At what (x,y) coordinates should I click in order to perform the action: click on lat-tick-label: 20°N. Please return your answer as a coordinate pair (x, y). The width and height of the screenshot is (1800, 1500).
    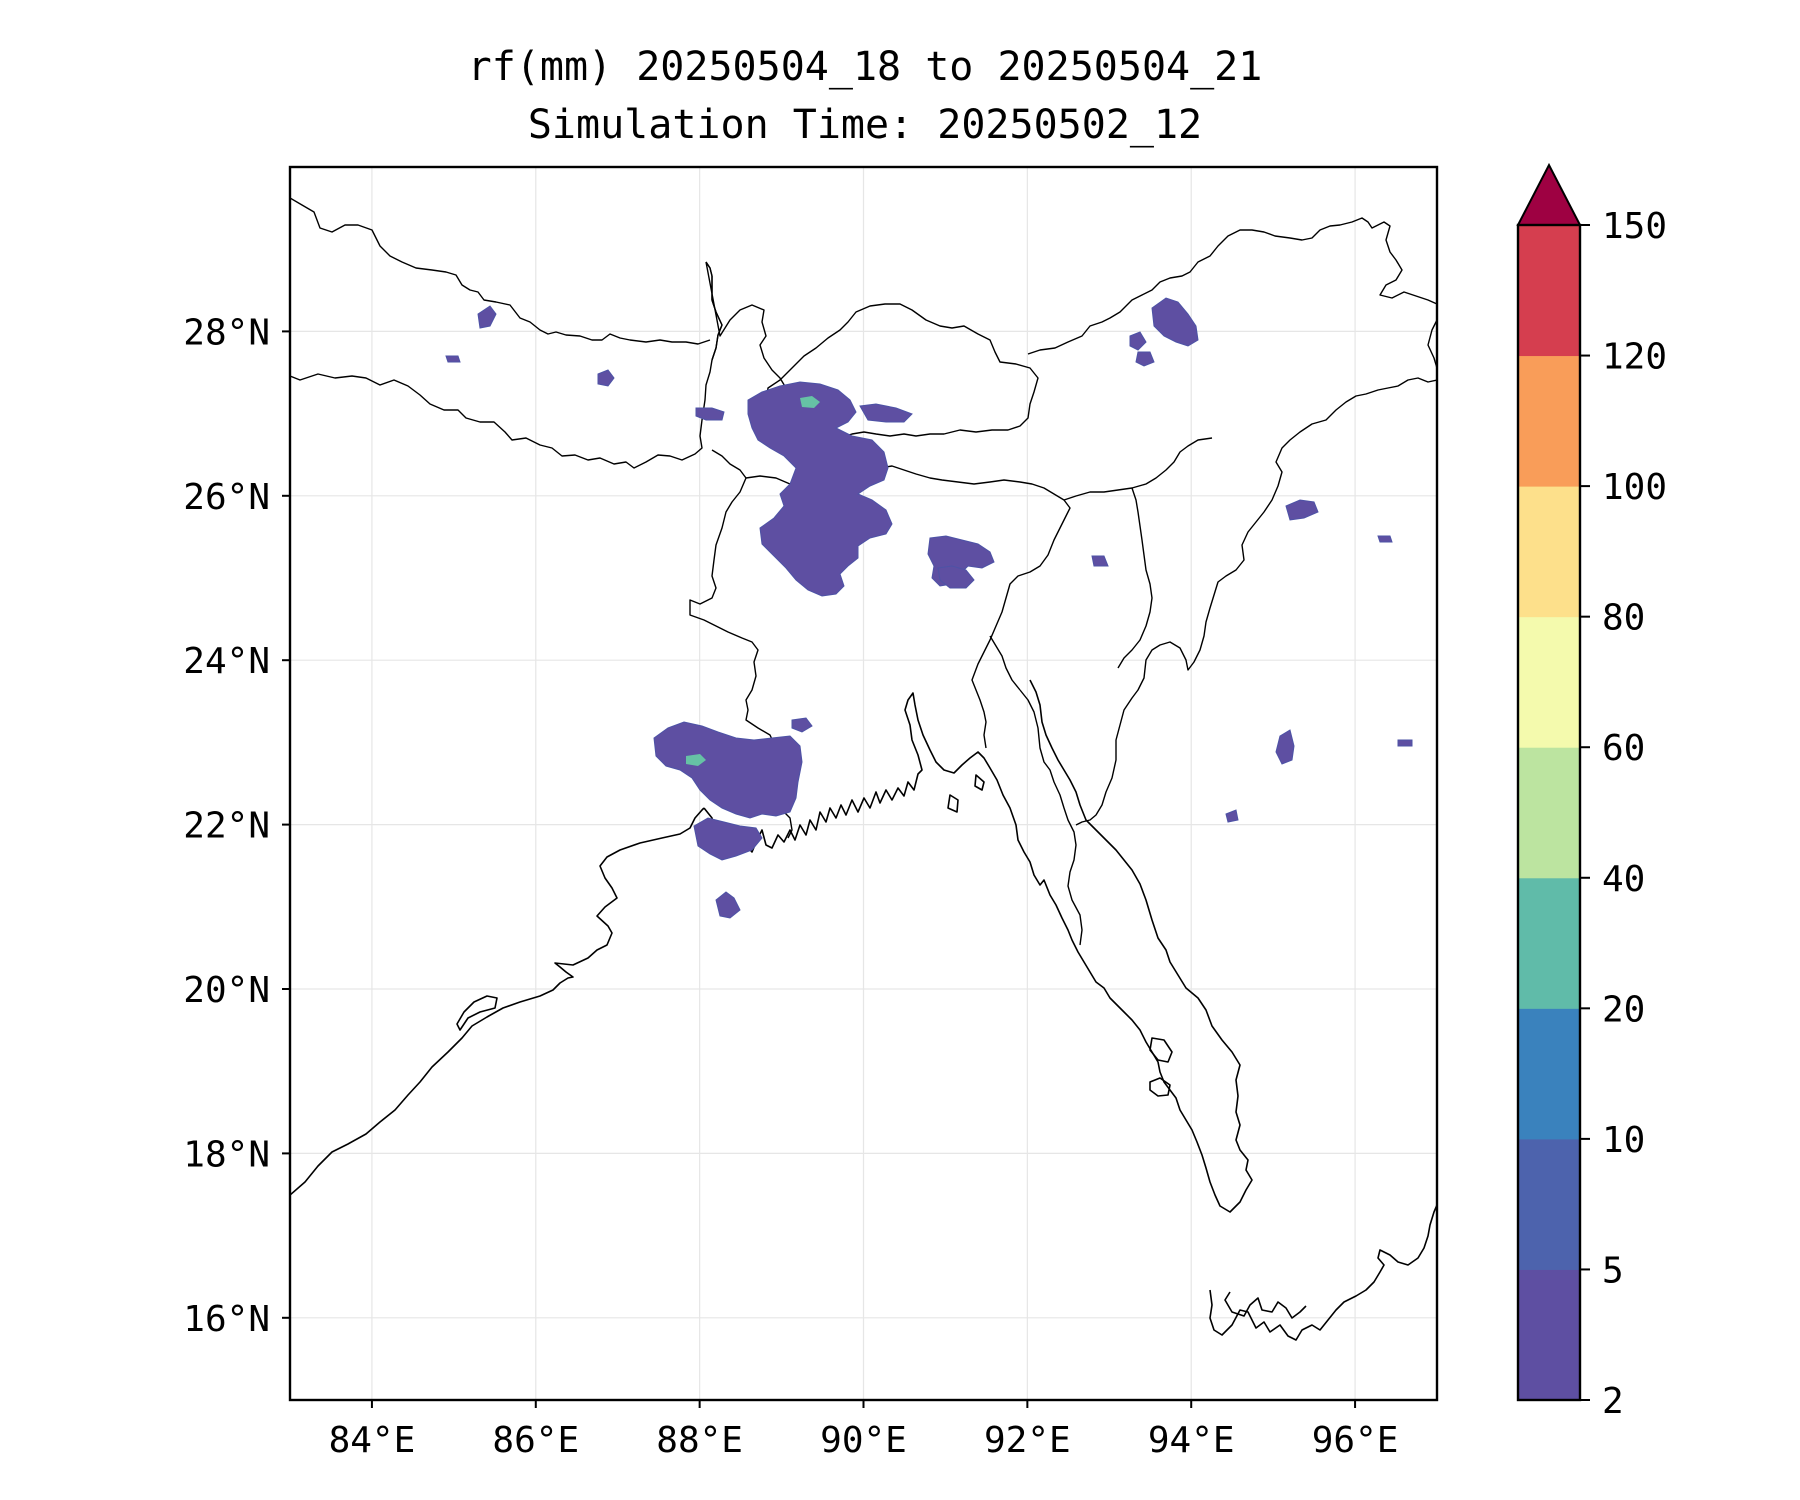
    Looking at the image, I should click on (226, 990).